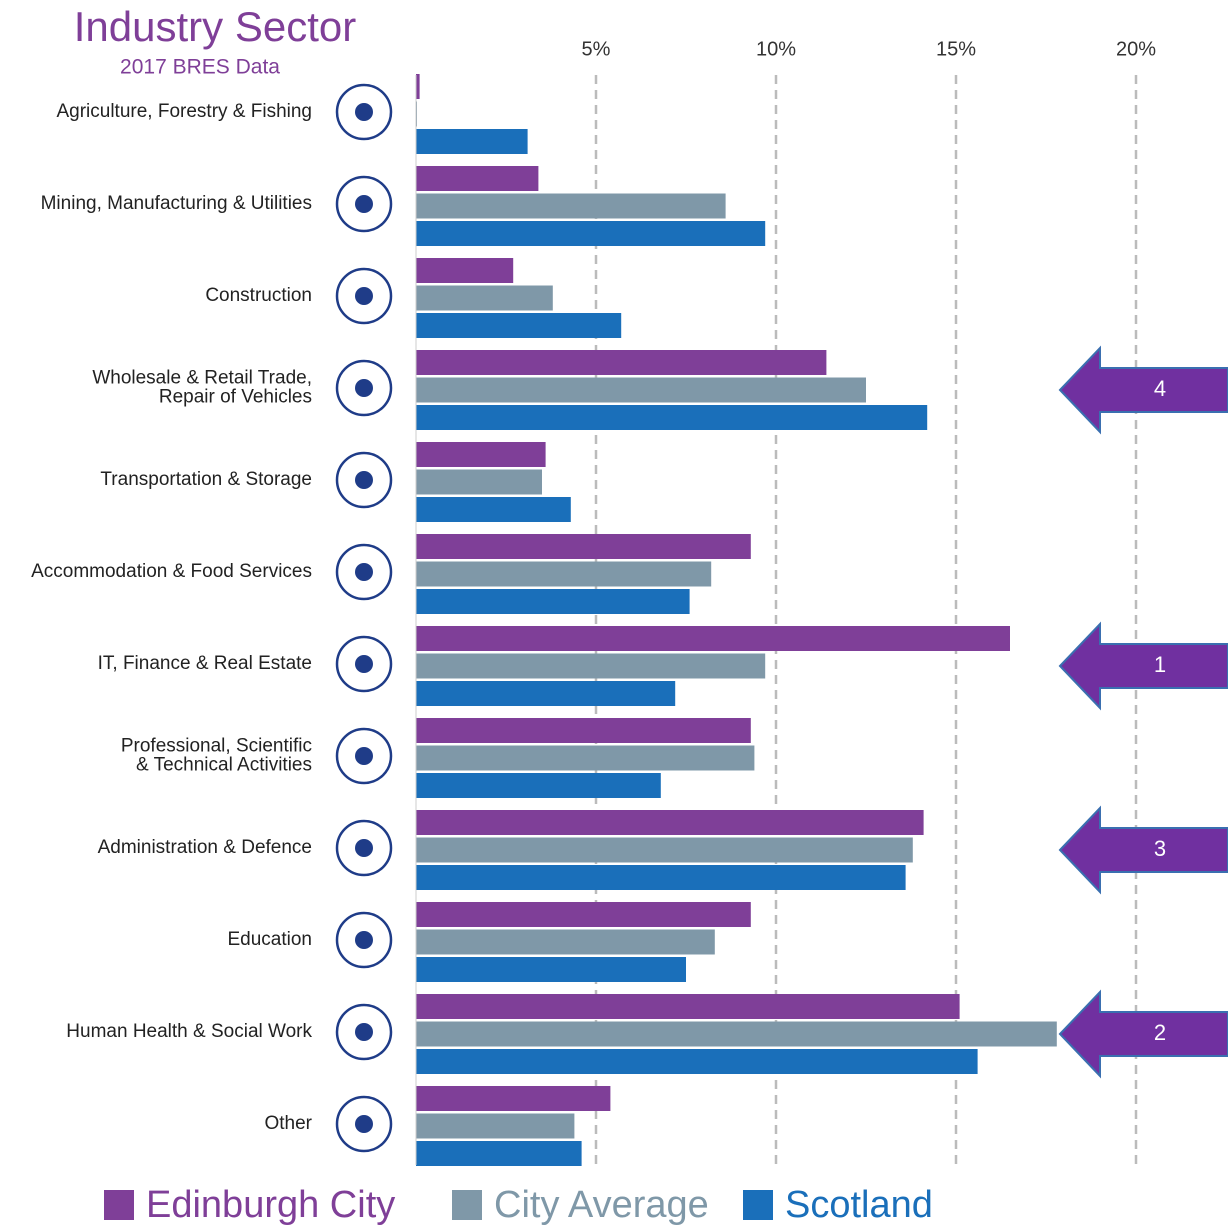  Describe the element at coordinates (776, 49) in the screenshot. I see `x-tick-label: 10%` at that location.